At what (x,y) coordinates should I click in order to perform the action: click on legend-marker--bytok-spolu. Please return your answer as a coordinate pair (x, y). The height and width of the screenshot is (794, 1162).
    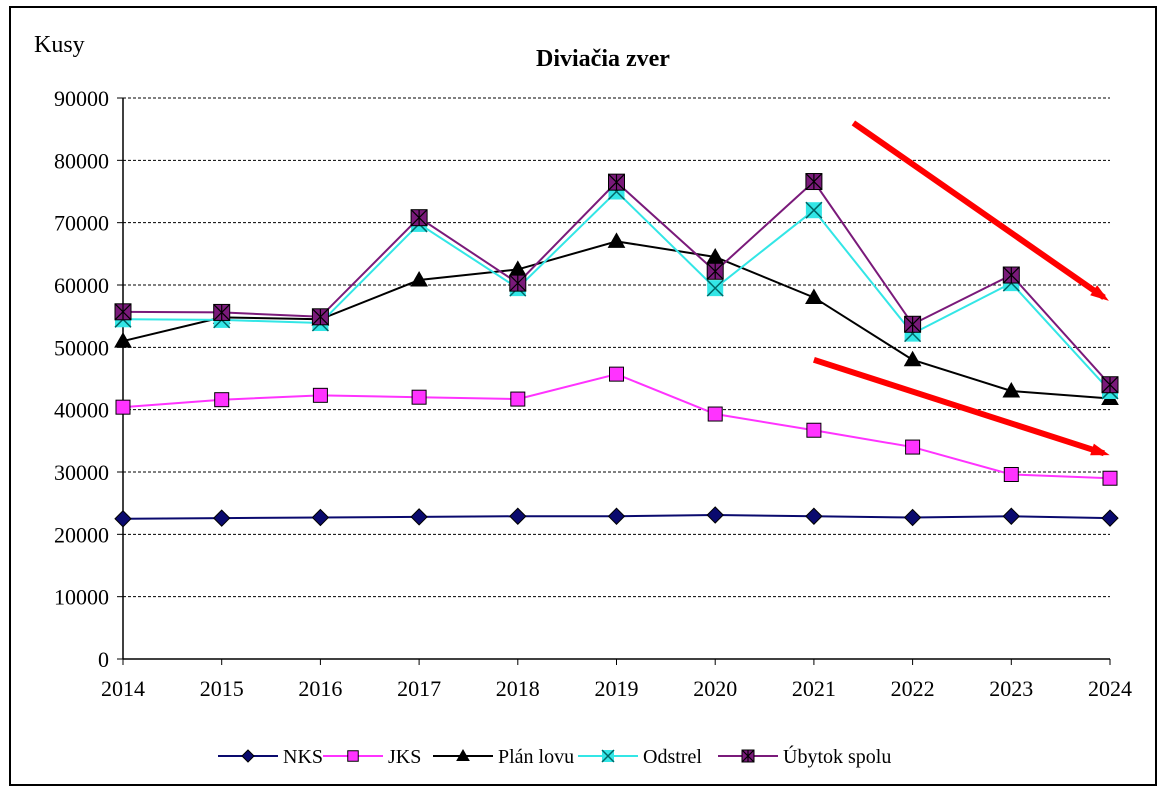
    Looking at the image, I should click on (748, 756).